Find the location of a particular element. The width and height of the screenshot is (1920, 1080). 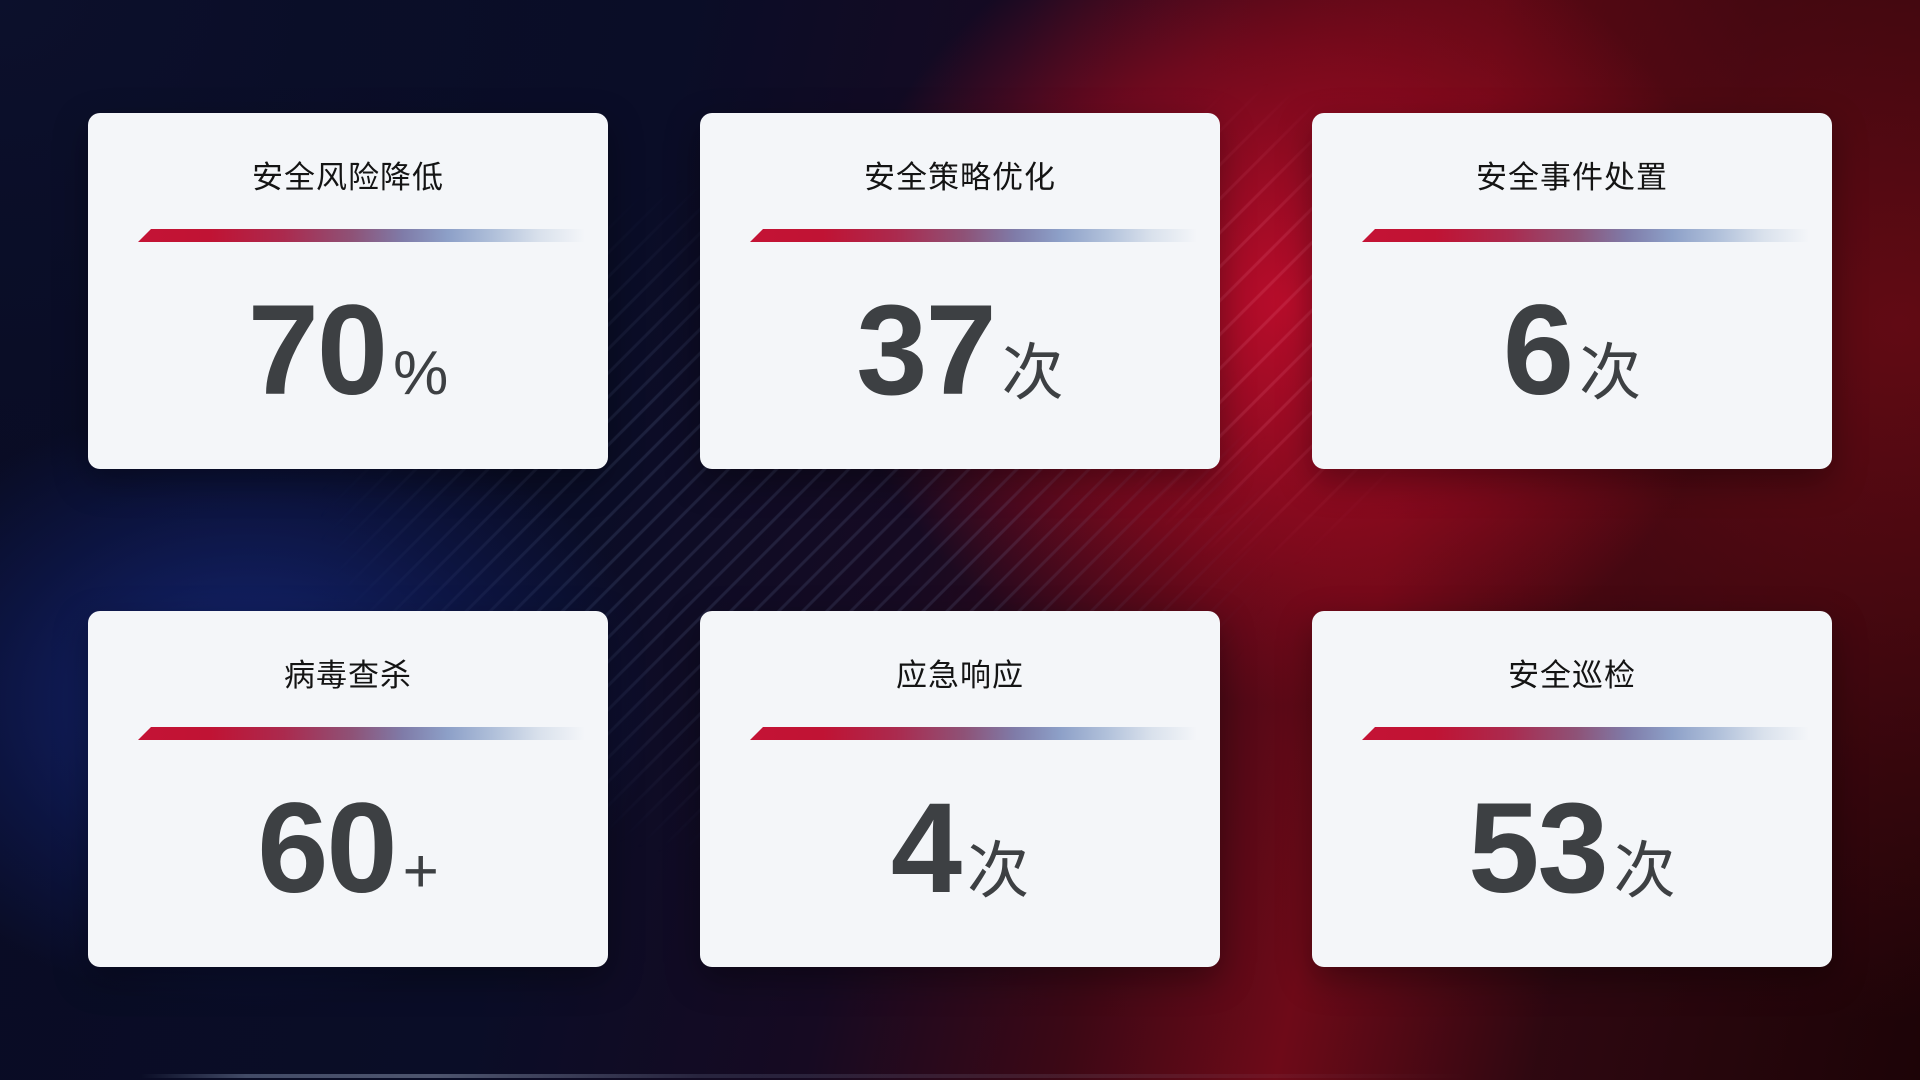

stat-card-value: 60 + is located at coordinates (348, 848).